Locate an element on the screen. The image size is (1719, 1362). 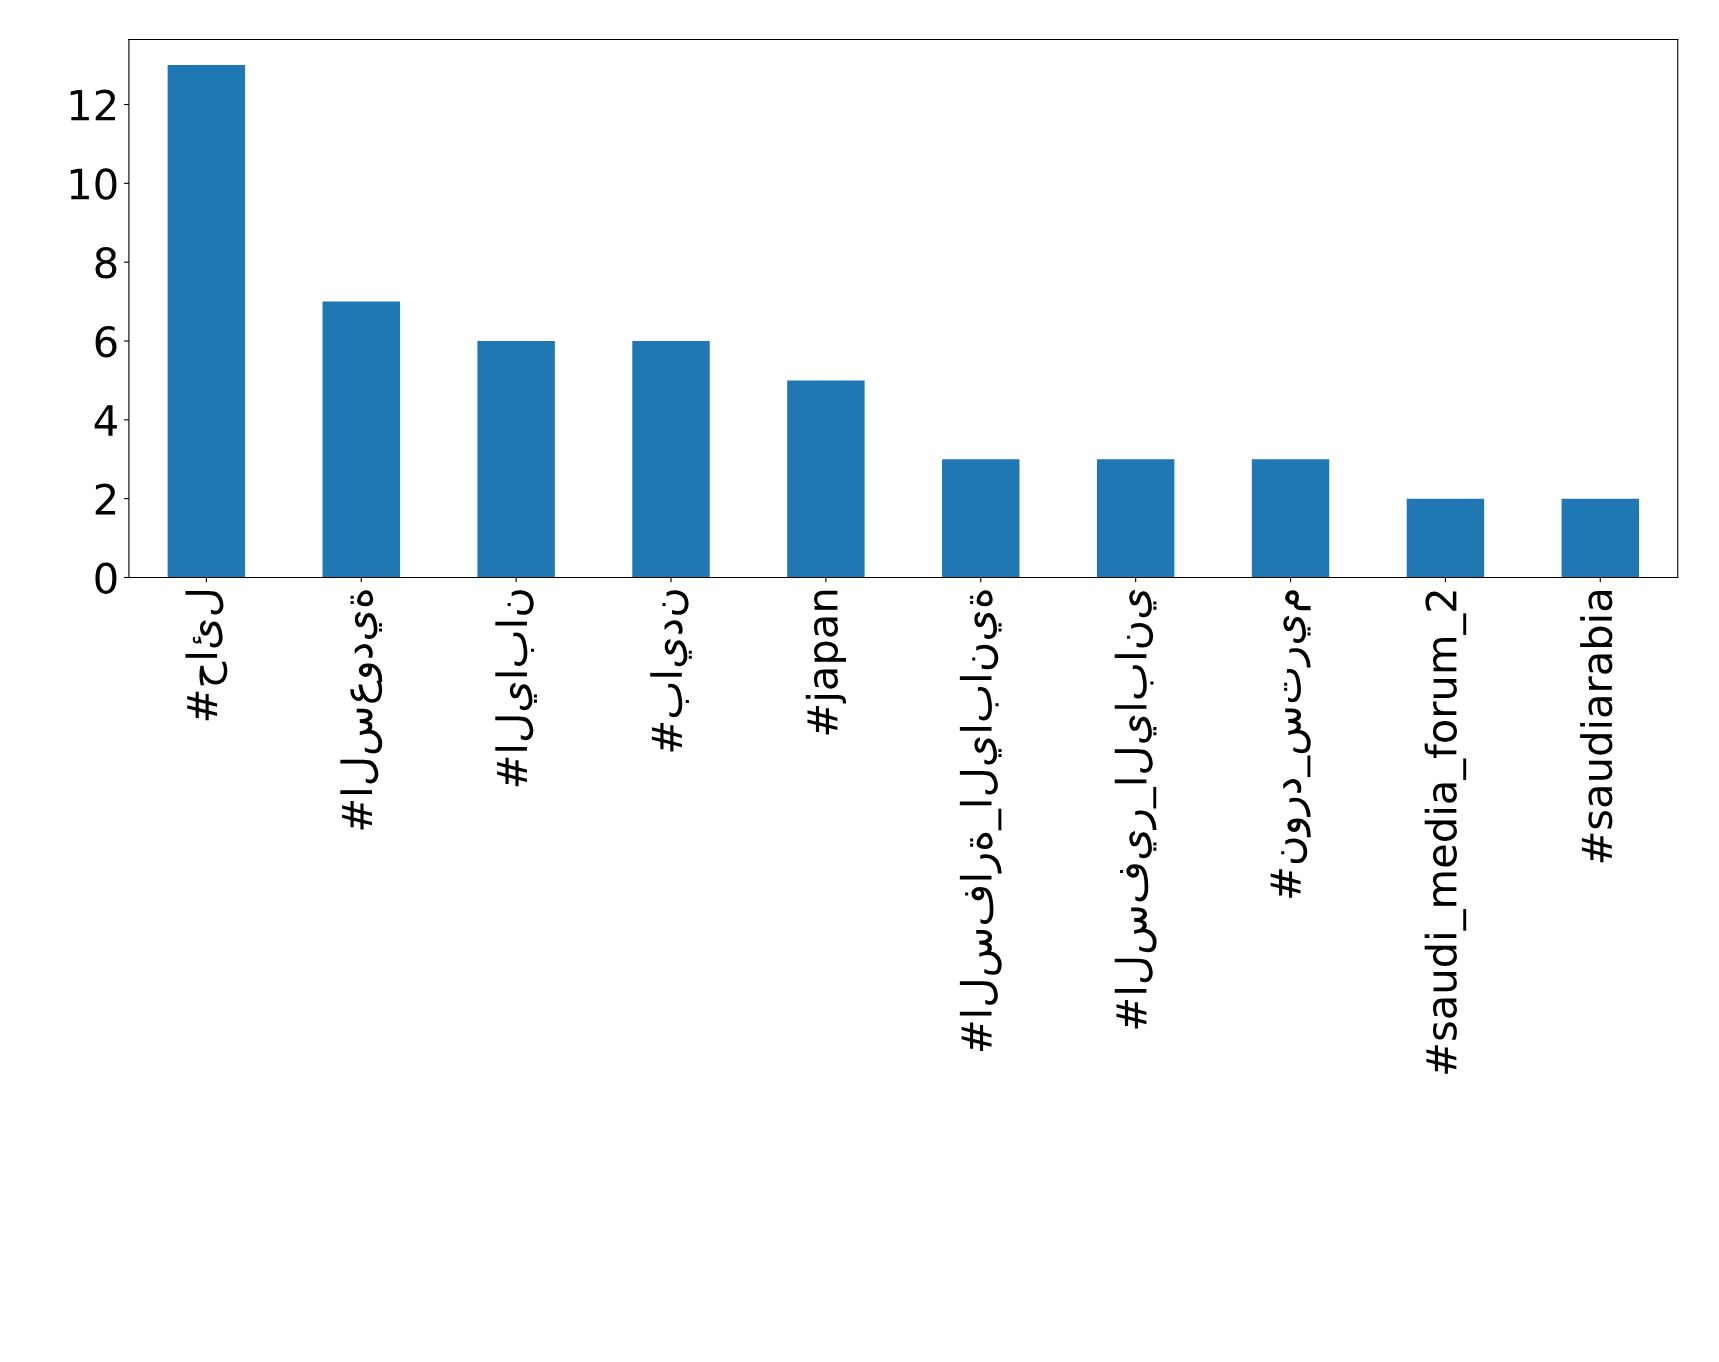
x-tick-label: #بايدن is located at coordinates (671, 671).